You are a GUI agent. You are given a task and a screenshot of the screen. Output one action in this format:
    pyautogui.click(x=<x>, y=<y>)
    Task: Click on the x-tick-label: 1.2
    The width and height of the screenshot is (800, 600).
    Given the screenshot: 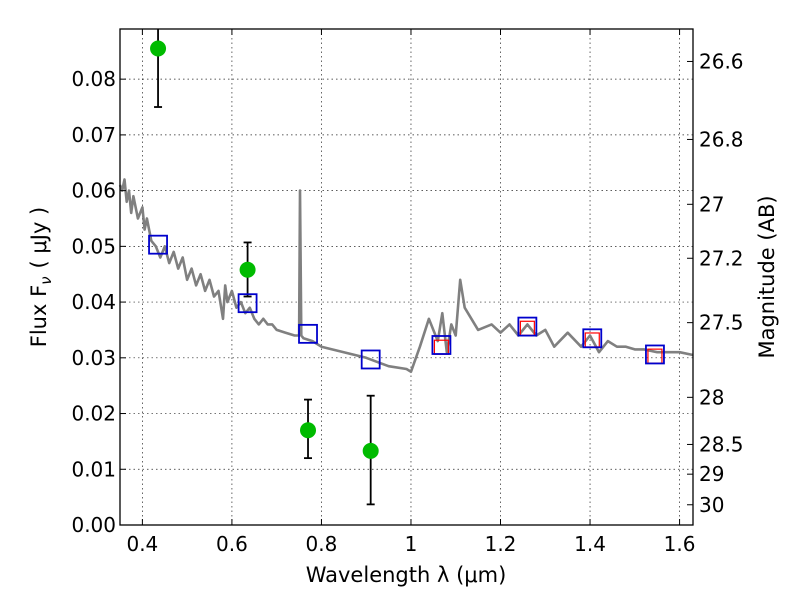 What is the action you would take?
    pyautogui.click(x=501, y=544)
    